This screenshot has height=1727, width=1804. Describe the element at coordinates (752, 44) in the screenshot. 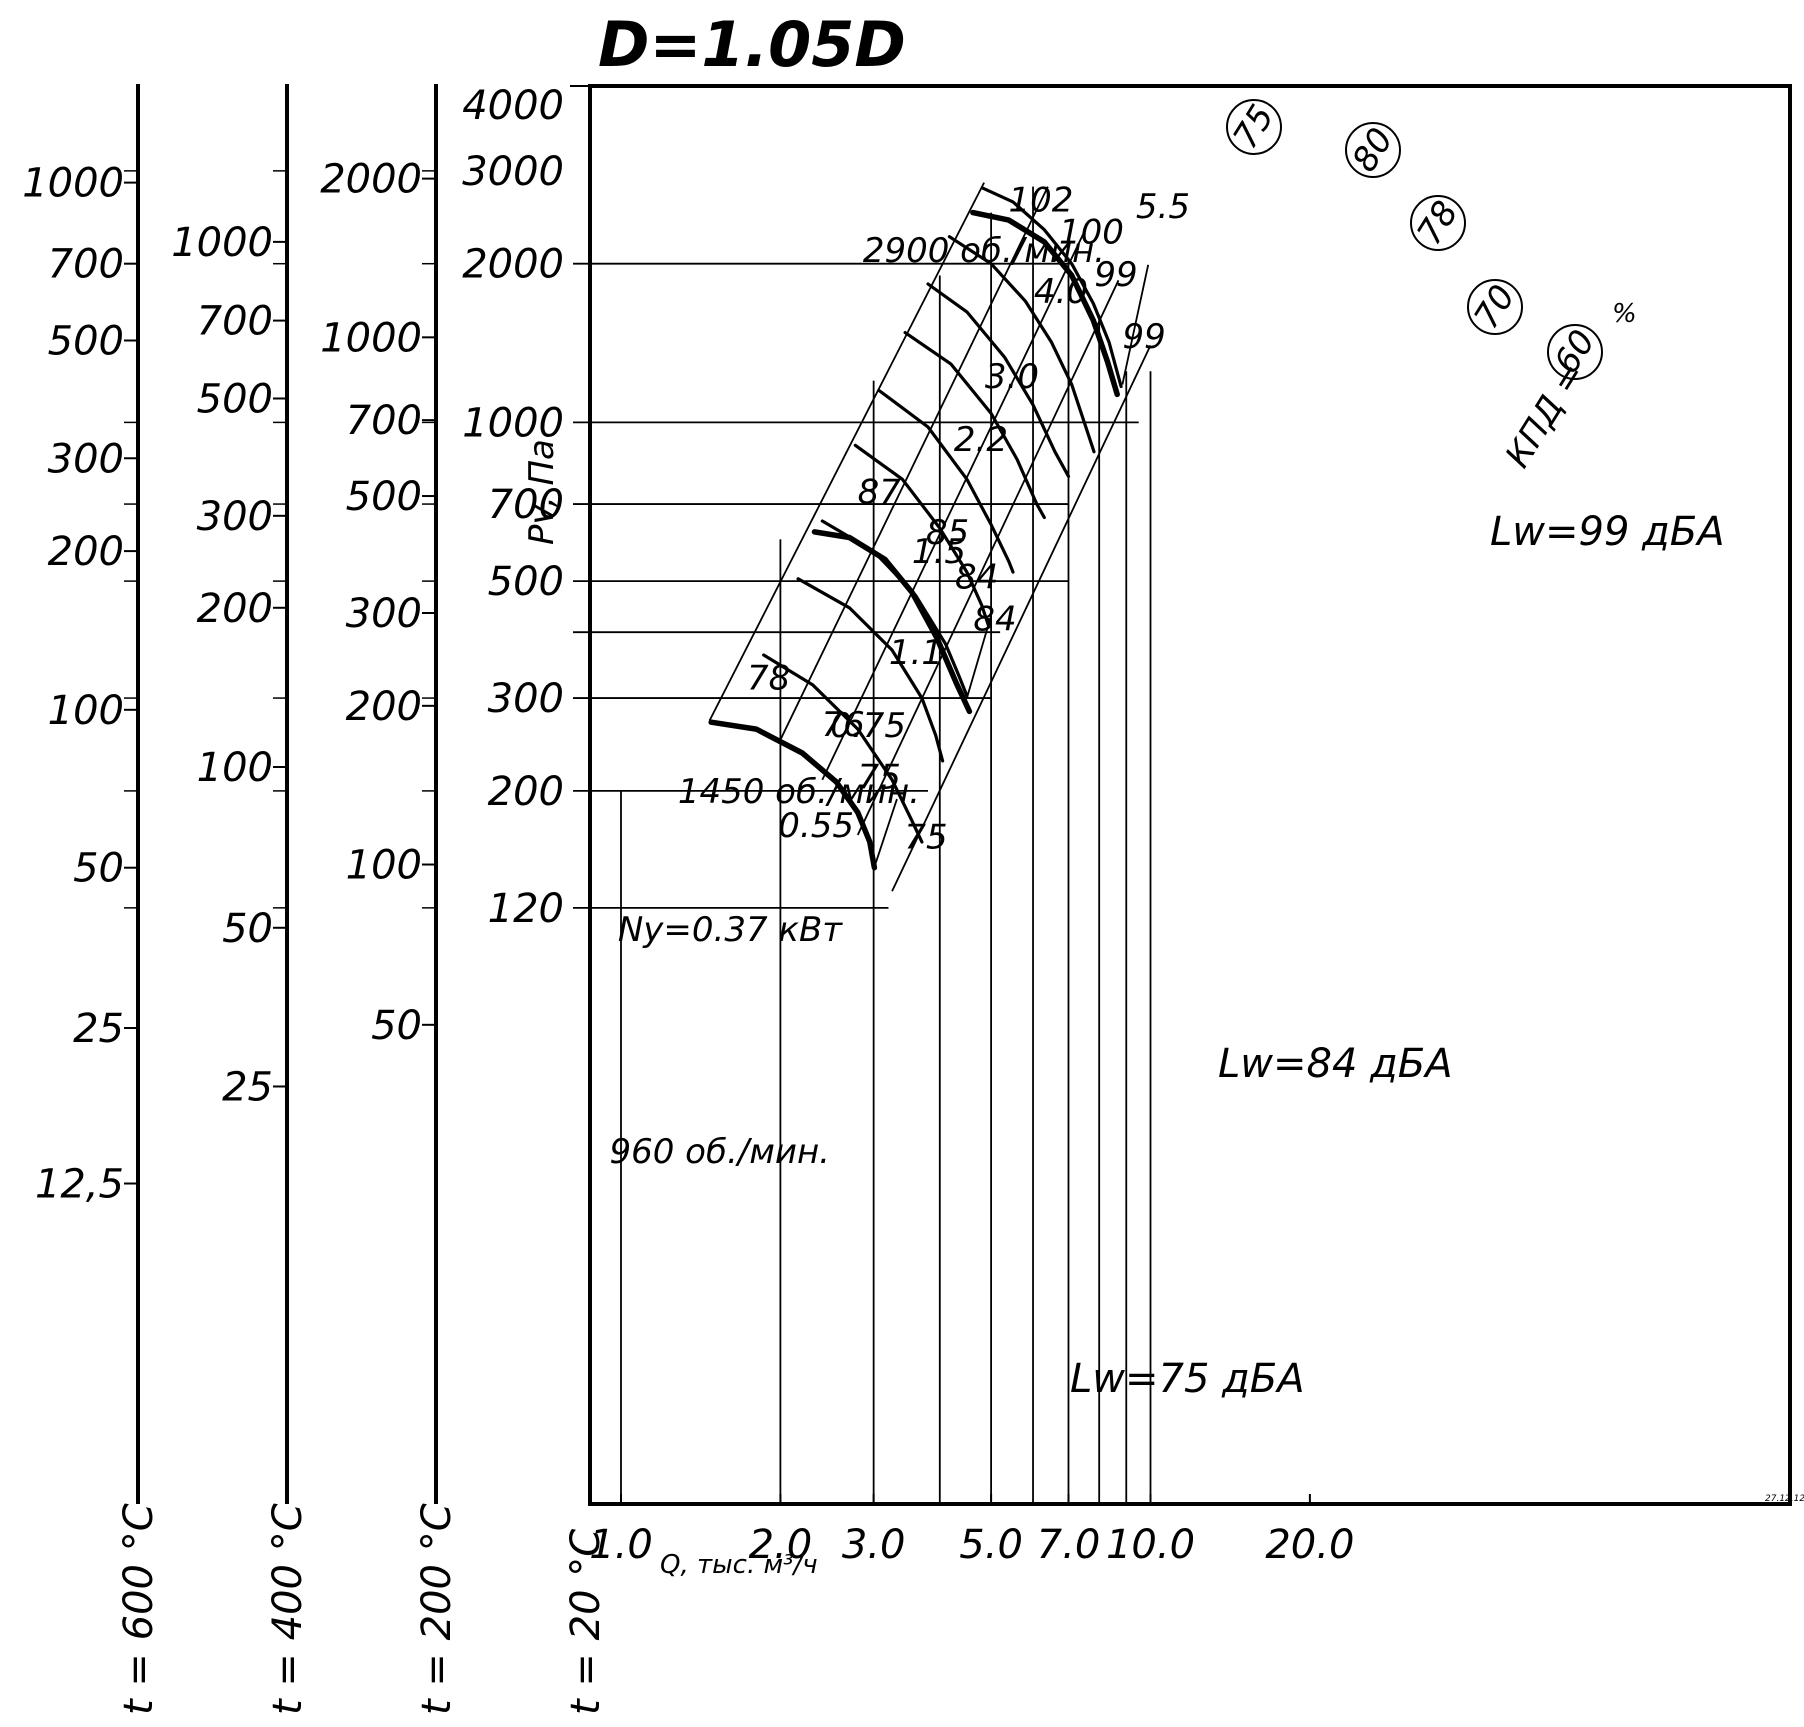

I see `chart-title: D=1.05D` at that location.